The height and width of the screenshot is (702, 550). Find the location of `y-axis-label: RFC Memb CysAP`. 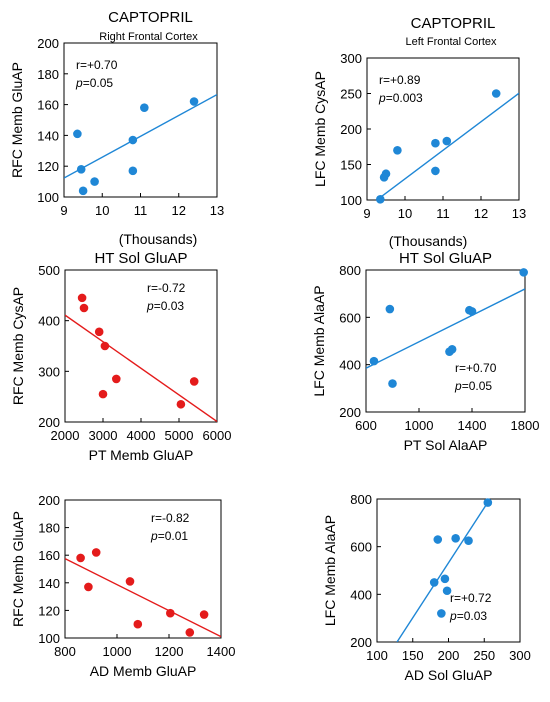

y-axis-label: RFC Memb CysAP is located at coordinates (18, 346).